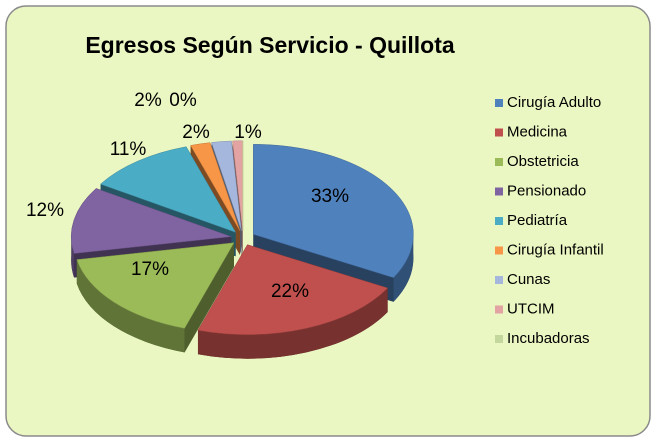  I want to click on data-label: 22%, so click(290, 291).